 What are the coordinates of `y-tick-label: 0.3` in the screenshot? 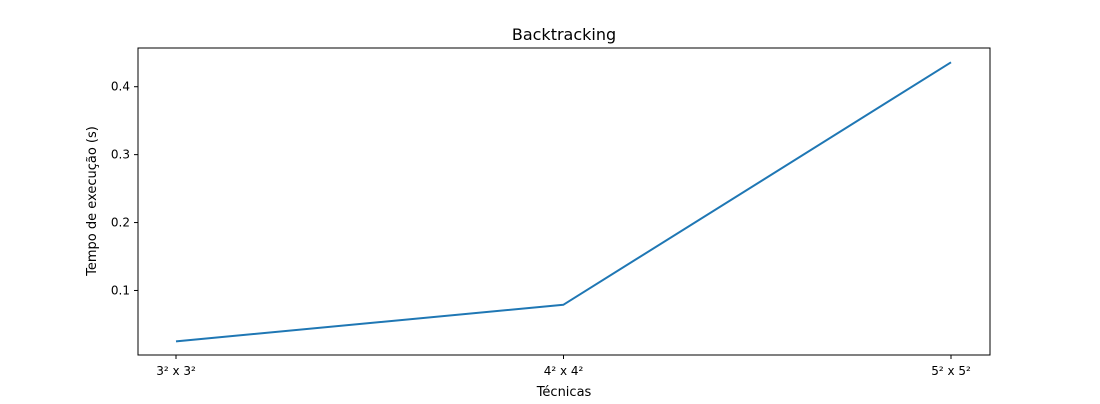 It's located at (120, 155).